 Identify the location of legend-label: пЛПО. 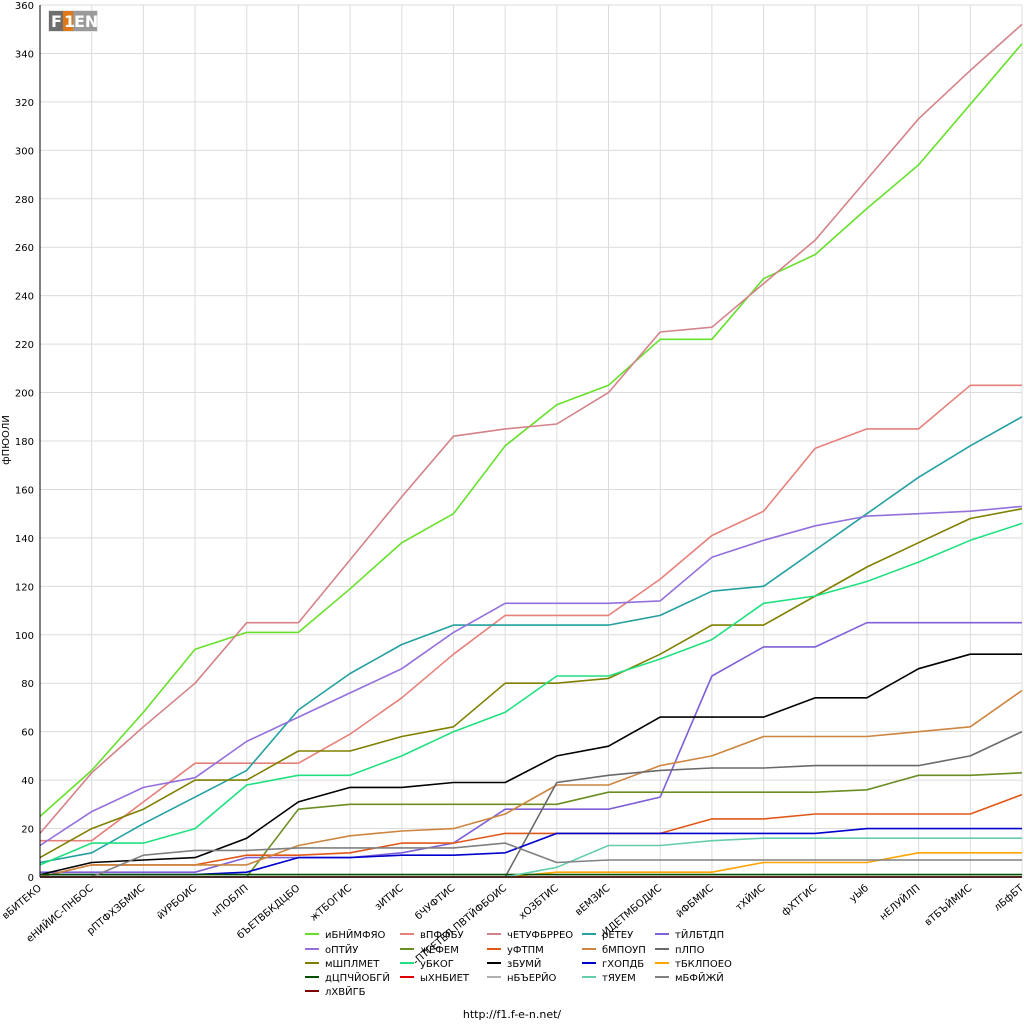
(690, 950).